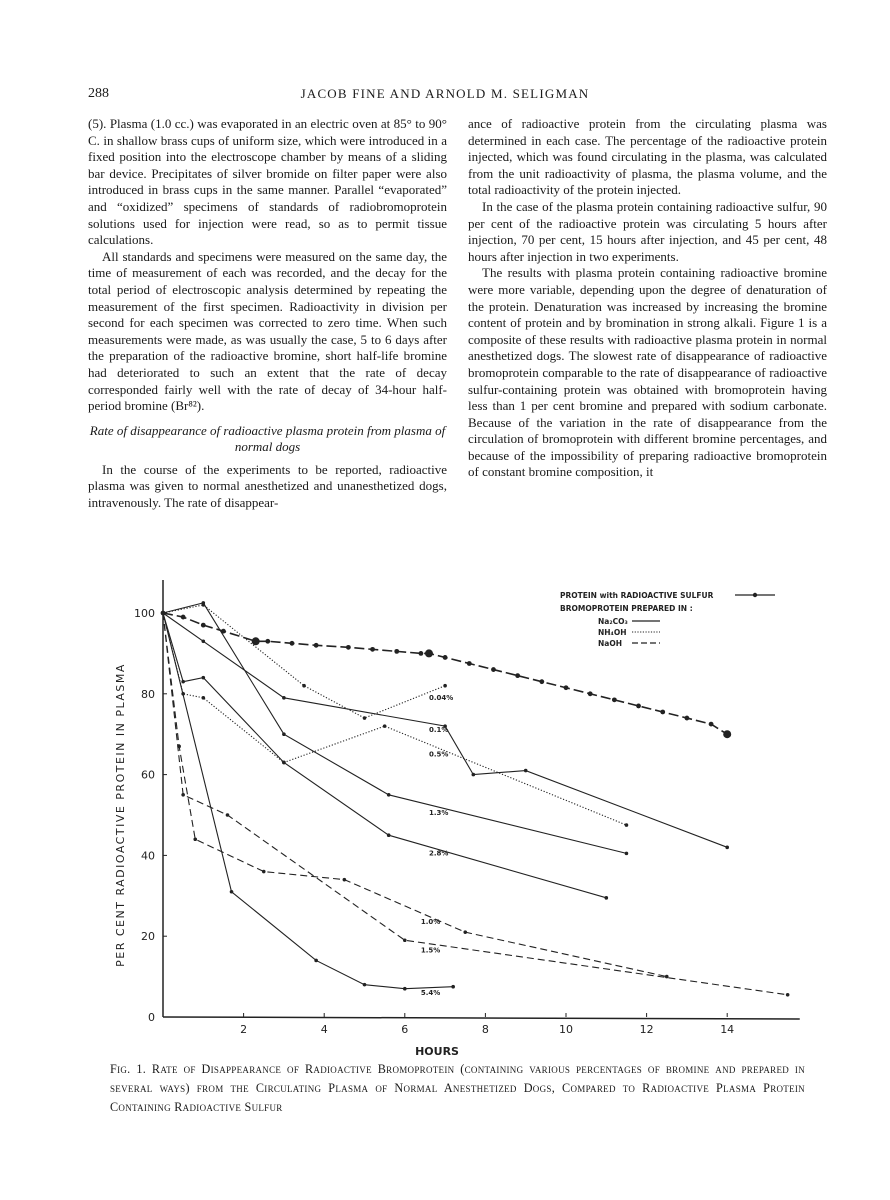  What do you see at coordinates (755, 595) in the screenshot?
I see `legend-sulfur-marker` at bounding box center [755, 595].